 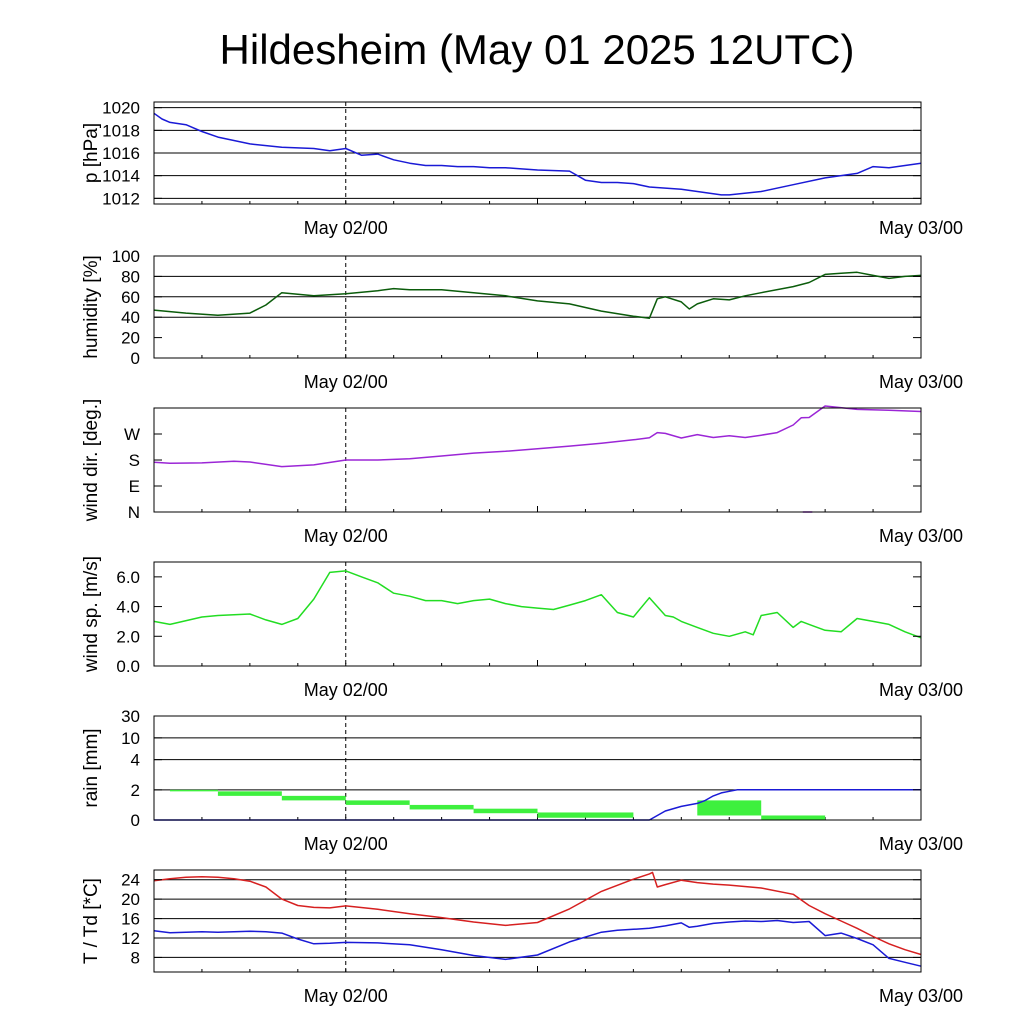 I want to click on y-axis-label: rain [mm], so click(x=91, y=767).